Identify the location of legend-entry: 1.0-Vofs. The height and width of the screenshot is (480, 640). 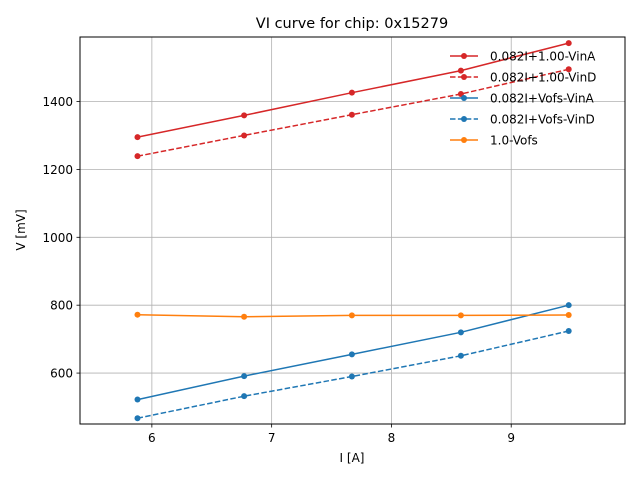
(494, 141).